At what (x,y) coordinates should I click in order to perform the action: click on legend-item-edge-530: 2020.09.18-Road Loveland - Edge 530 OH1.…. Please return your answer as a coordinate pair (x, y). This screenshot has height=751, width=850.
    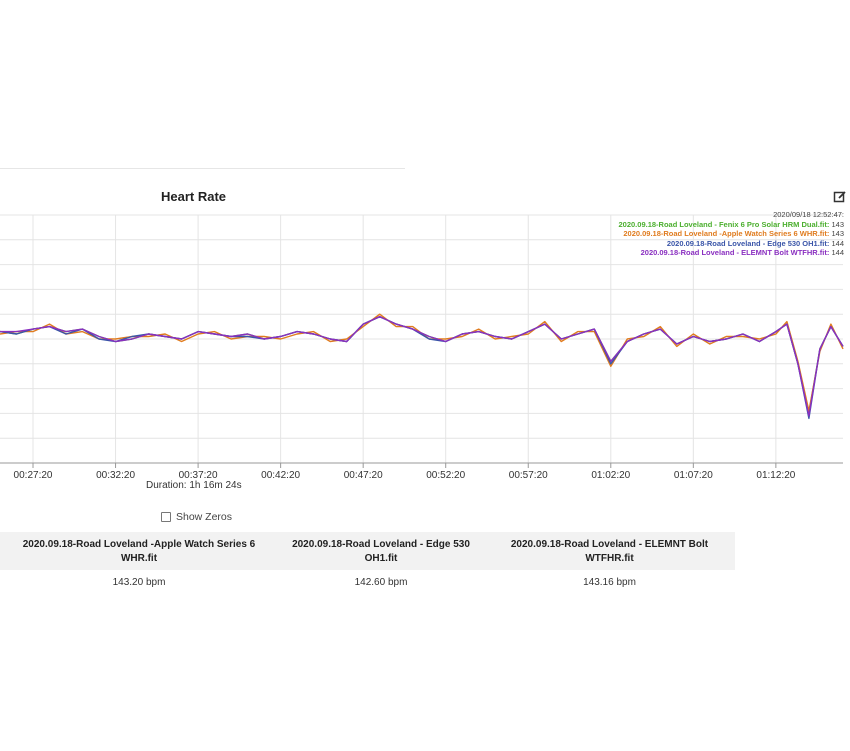
    Looking at the image, I should click on (755, 243).